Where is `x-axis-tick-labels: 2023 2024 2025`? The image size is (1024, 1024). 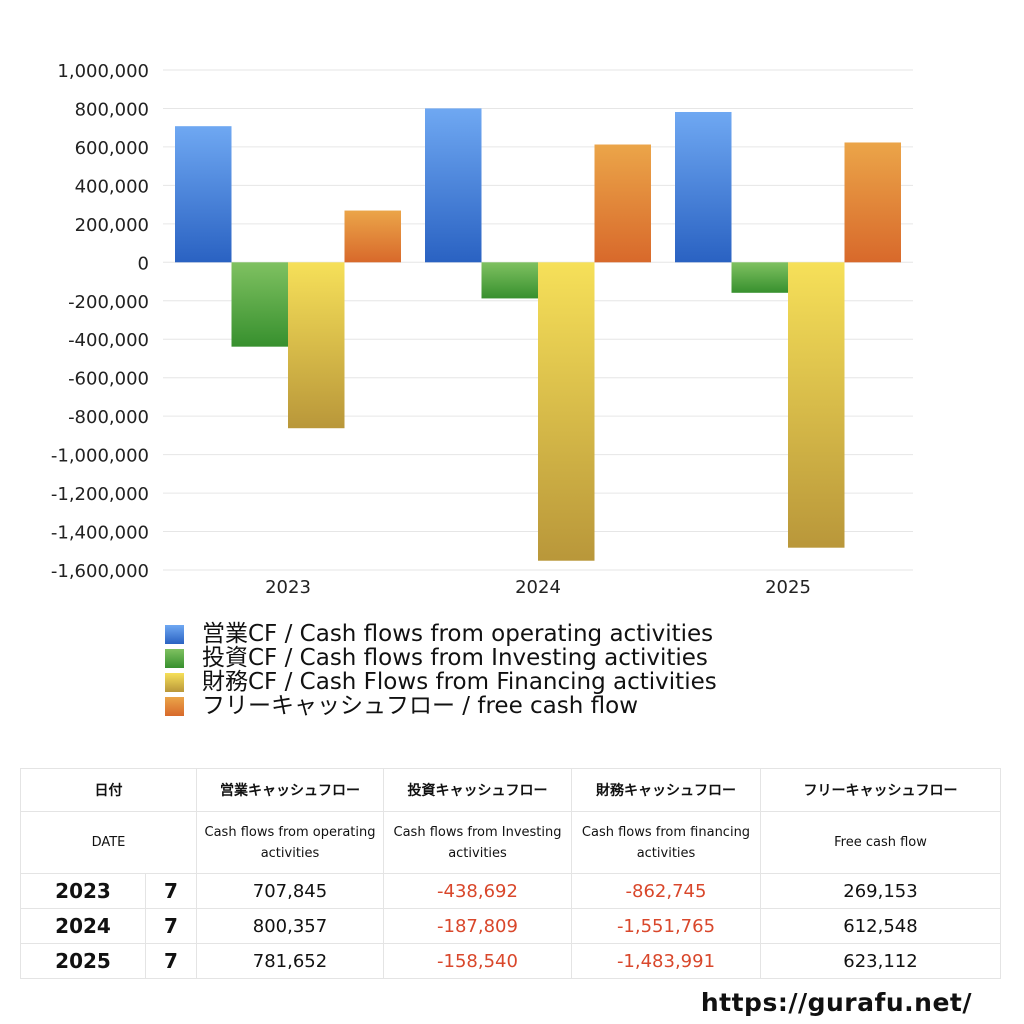
x-axis-tick-labels: 2023 2024 2025 is located at coordinates (538, 587).